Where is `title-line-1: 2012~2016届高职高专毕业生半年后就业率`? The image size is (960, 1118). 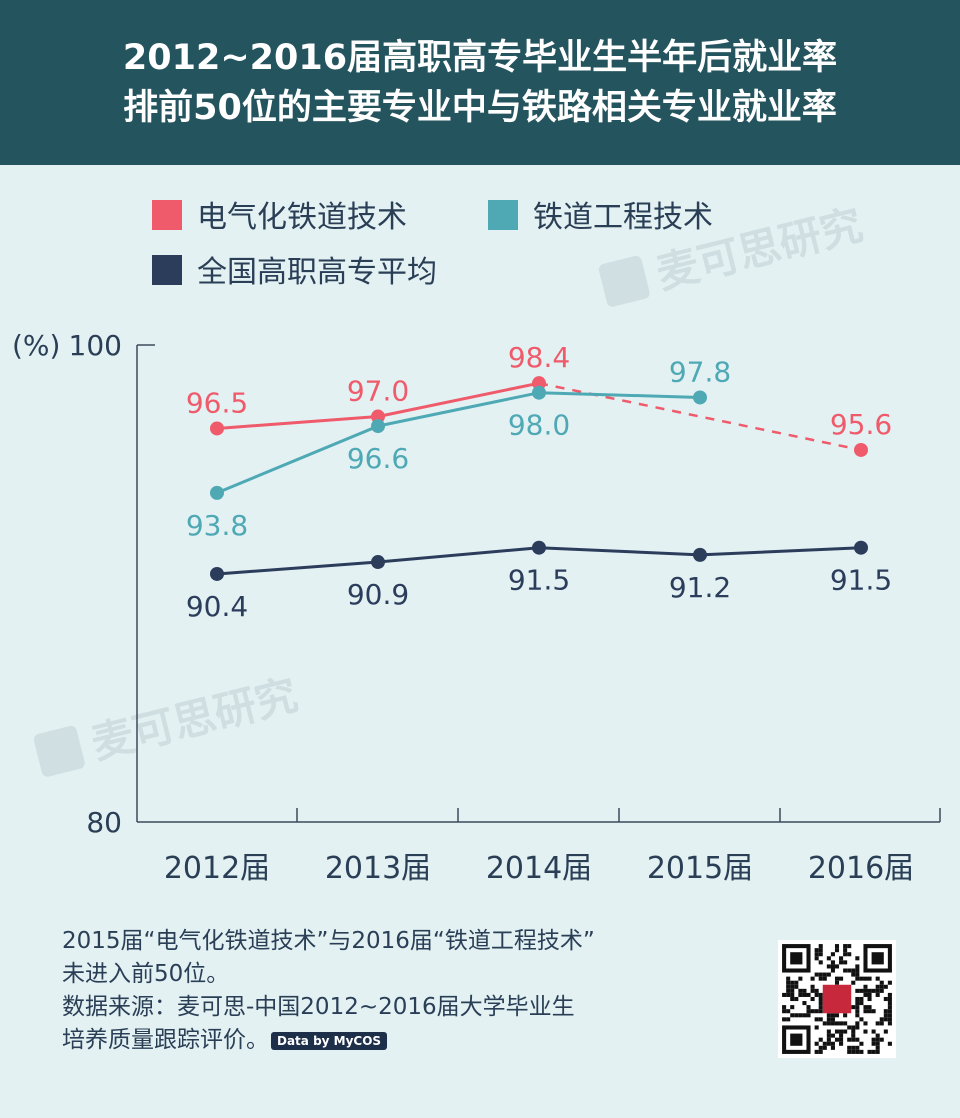 title-line-1: 2012~2016届高职高专毕业生半年后就业率 is located at coordinates (480, 57).